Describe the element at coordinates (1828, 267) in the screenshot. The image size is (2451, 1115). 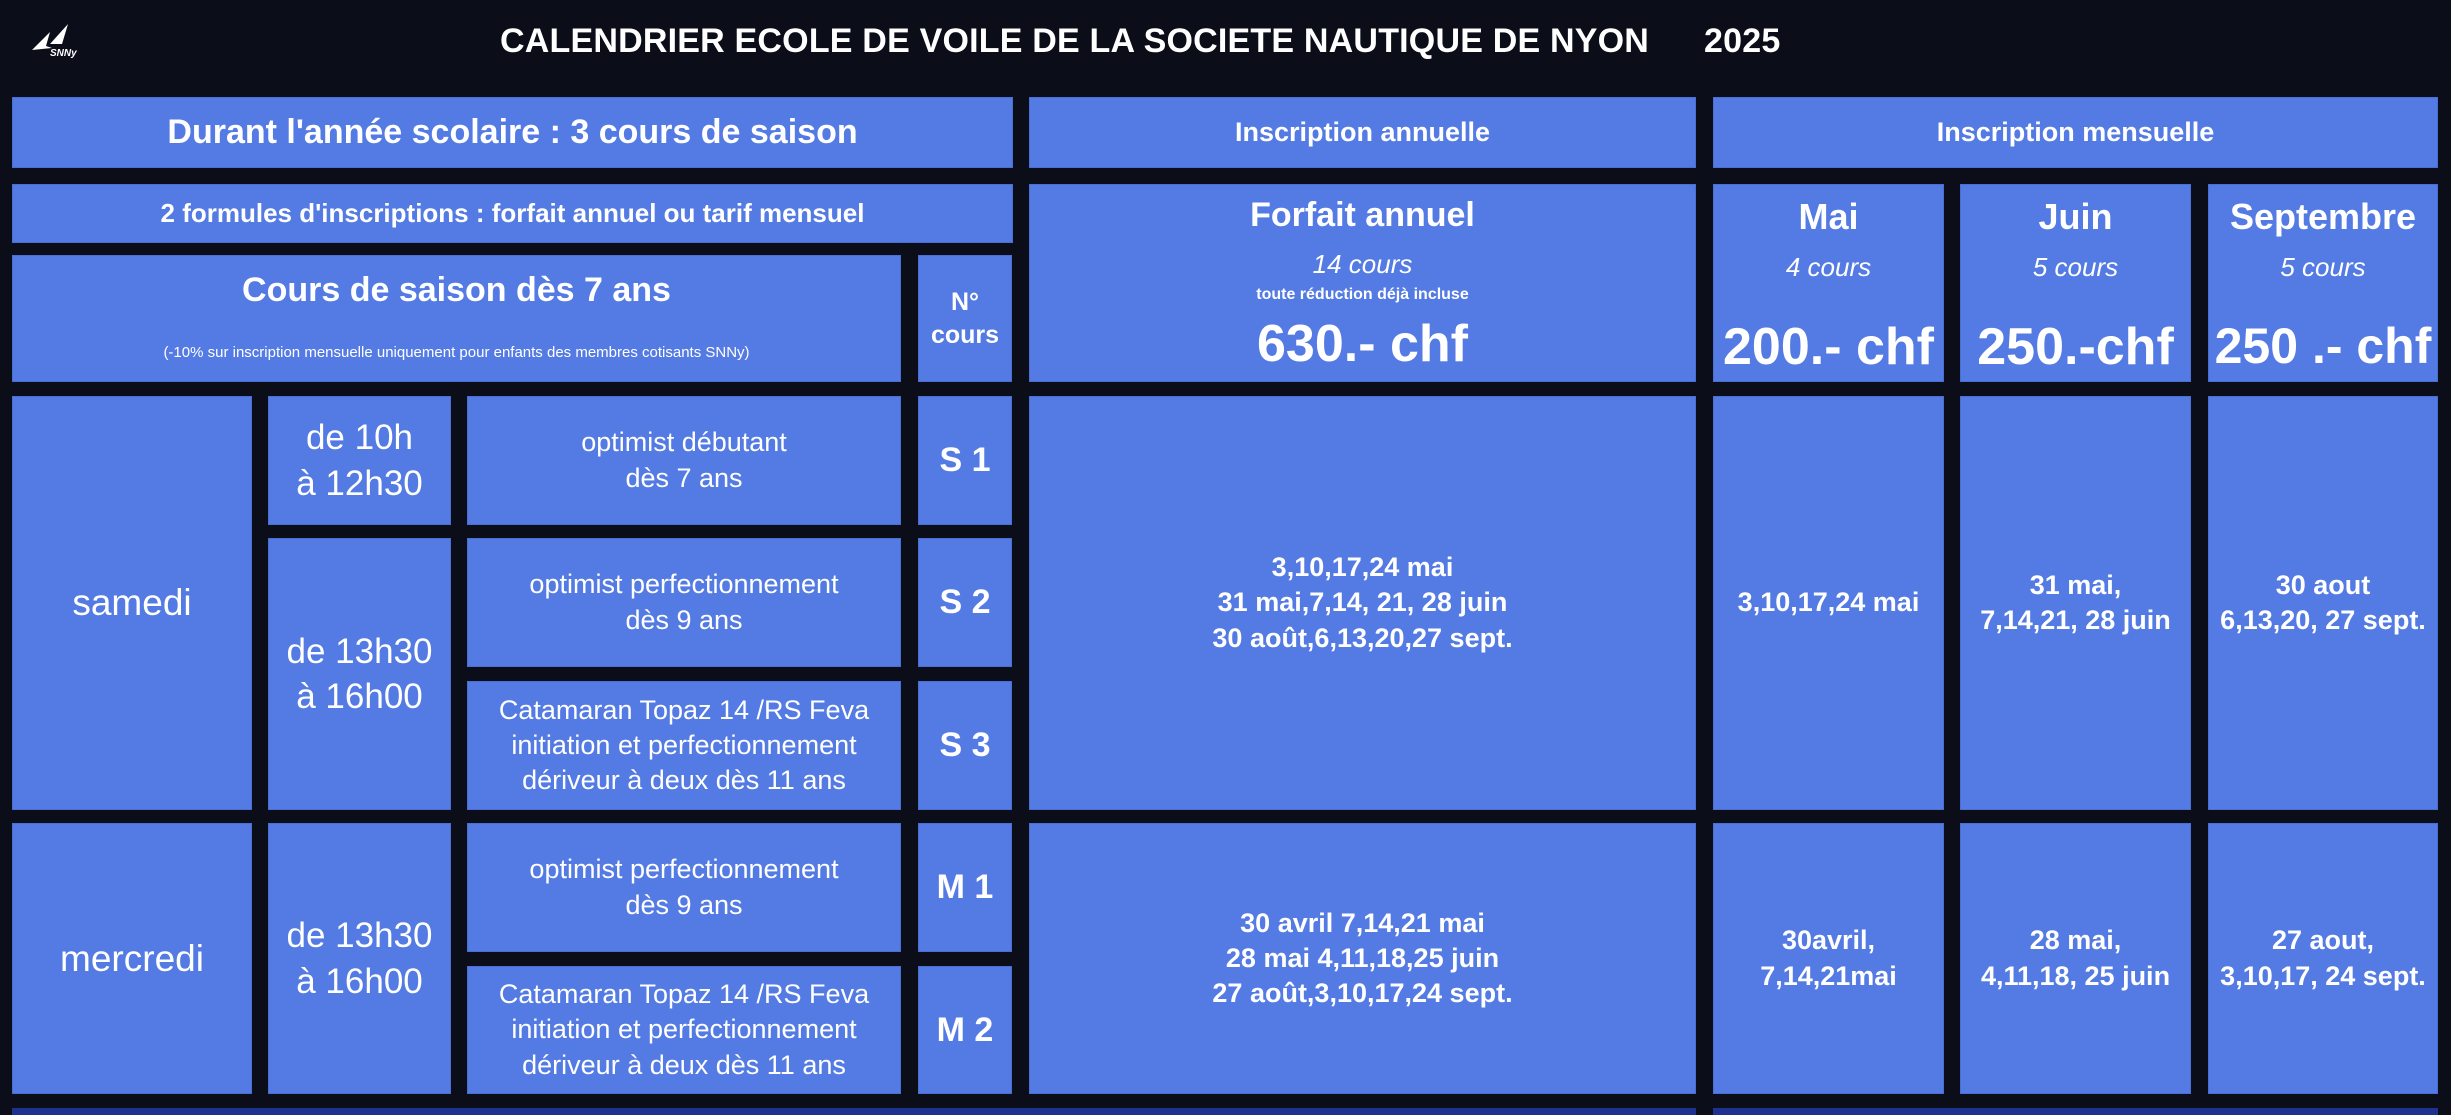
I see `month-count: 4 cours` at that location.